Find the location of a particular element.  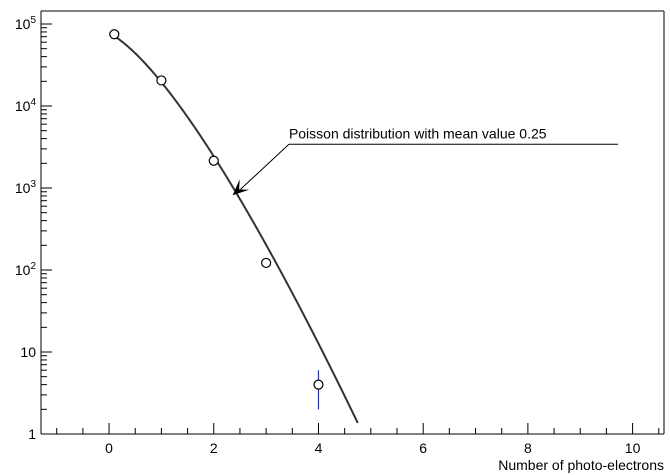

y-tick-label: 10⁴ is located at coordinates (26, 105).